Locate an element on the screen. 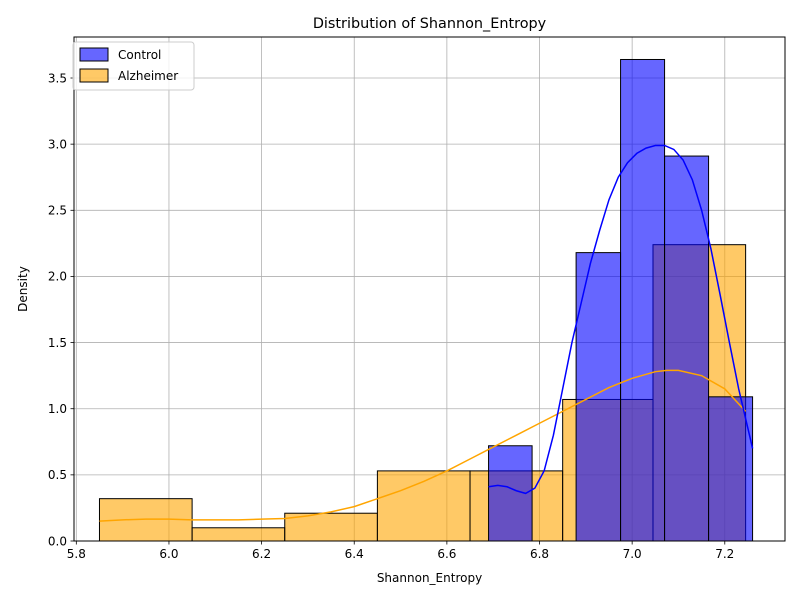 The image size is (800, 600). x-axis-title: Shannon_Entropy is located at coordinates (429, 578).